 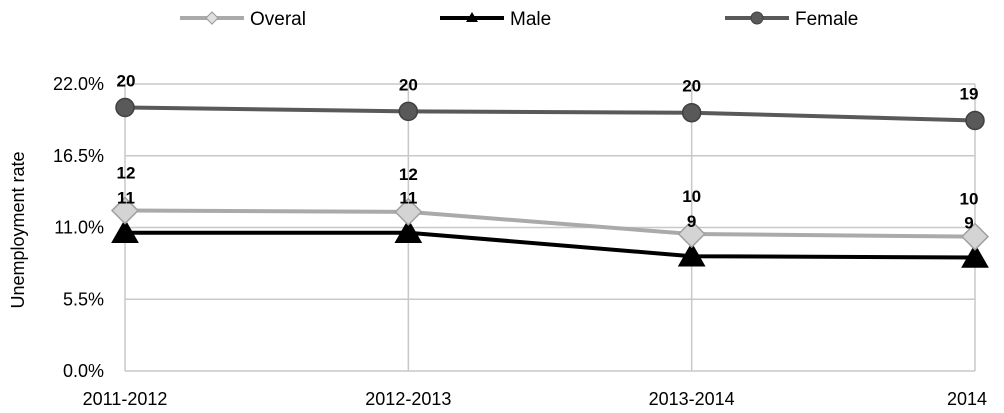 What do you see at coordinates (967, 399) in the screenshot?
I see `x-tick-label: 2014` at bounding box center [967, 399].